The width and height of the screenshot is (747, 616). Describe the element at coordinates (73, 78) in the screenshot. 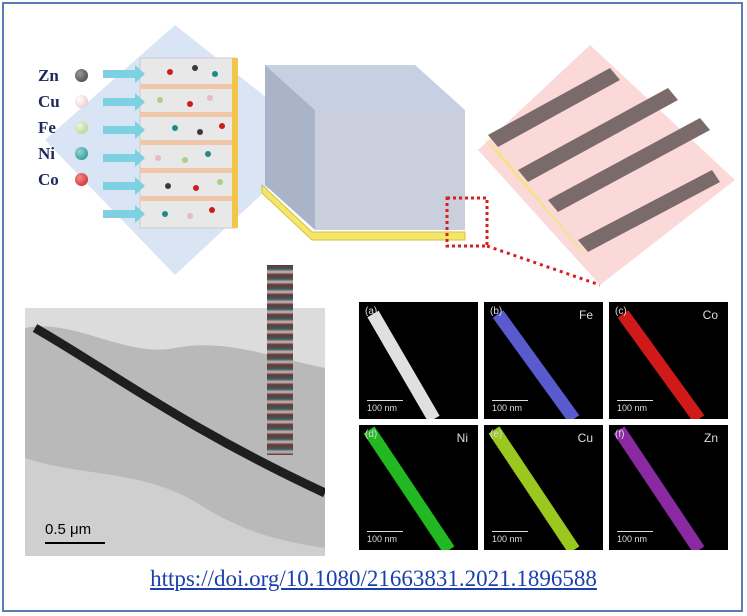

I see `legend-item-zn: Zn` at that location.